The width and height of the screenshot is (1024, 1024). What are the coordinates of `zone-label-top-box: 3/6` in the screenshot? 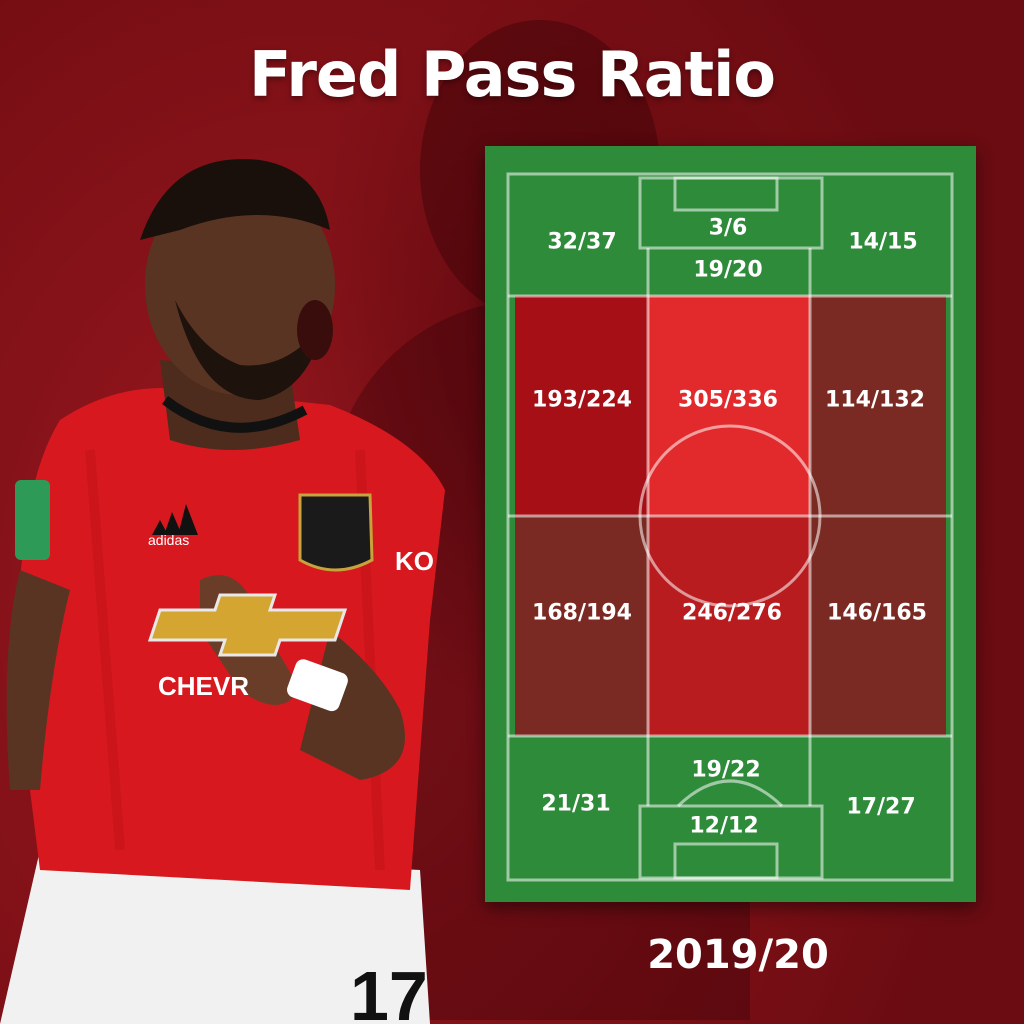 It's located at (728, 228).